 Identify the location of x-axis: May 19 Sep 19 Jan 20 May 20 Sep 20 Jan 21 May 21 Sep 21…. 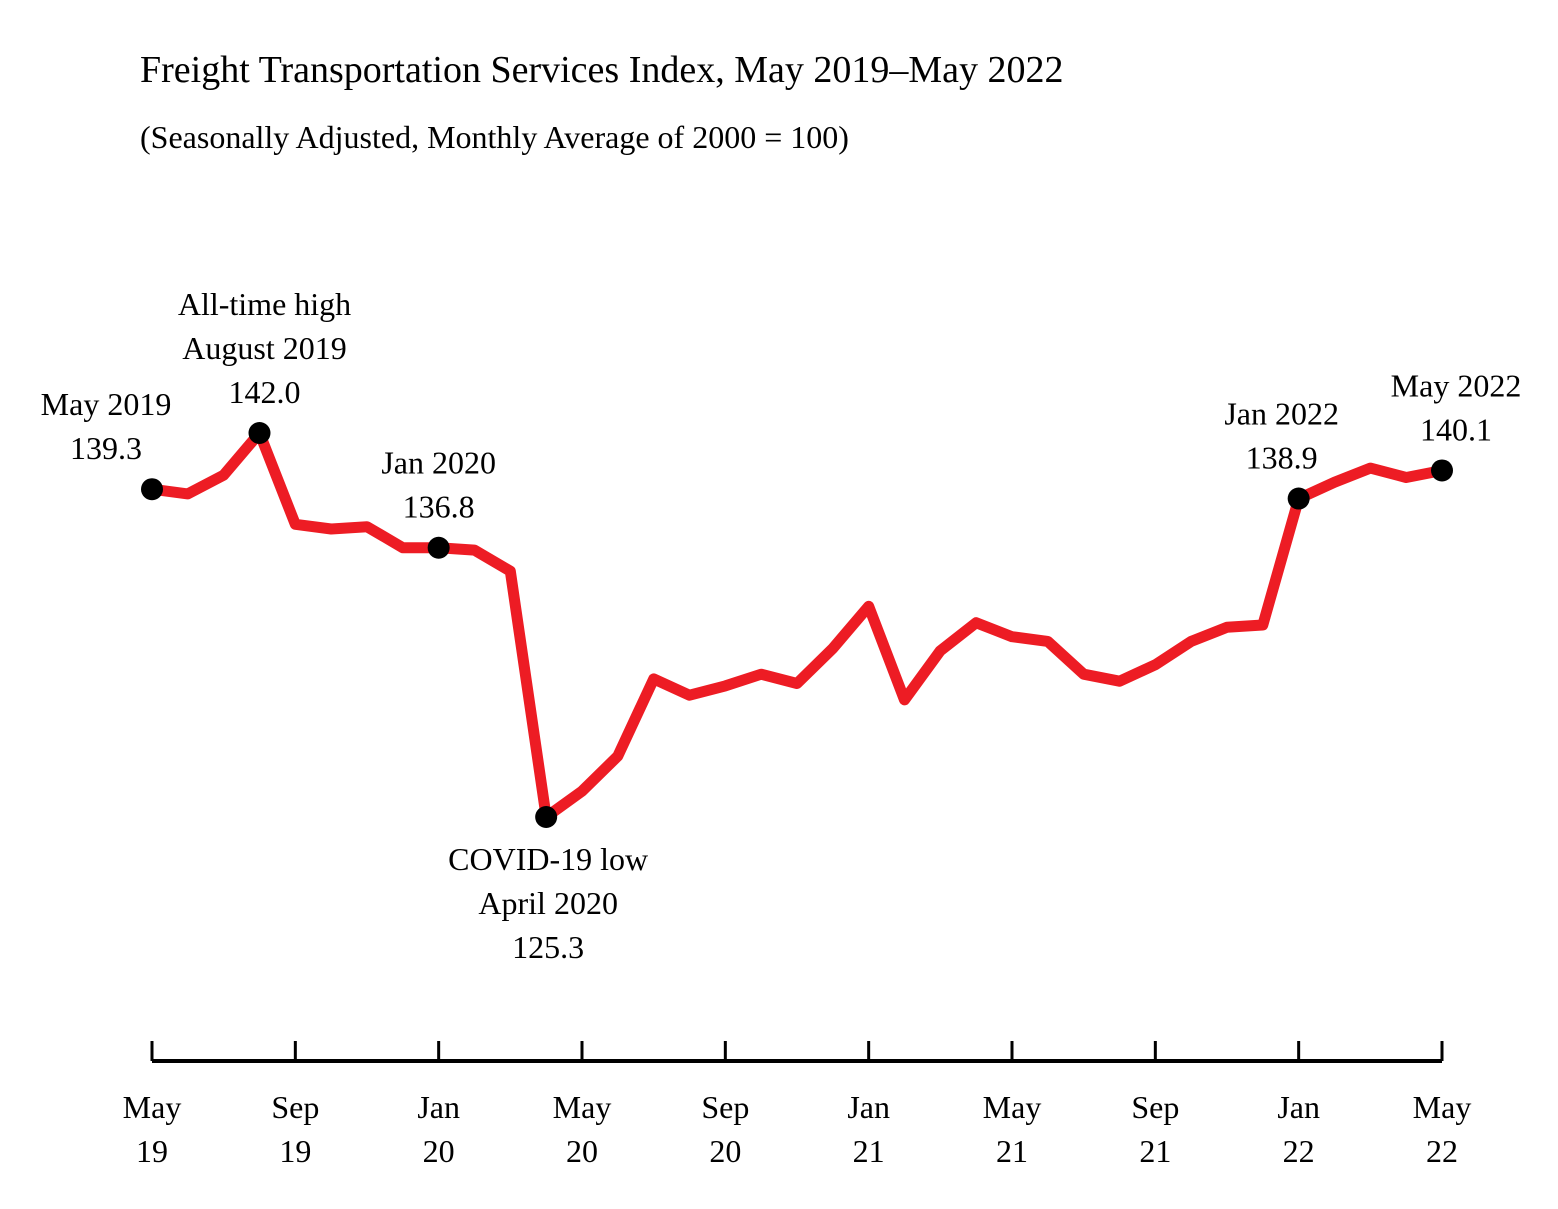
(797, 1105).